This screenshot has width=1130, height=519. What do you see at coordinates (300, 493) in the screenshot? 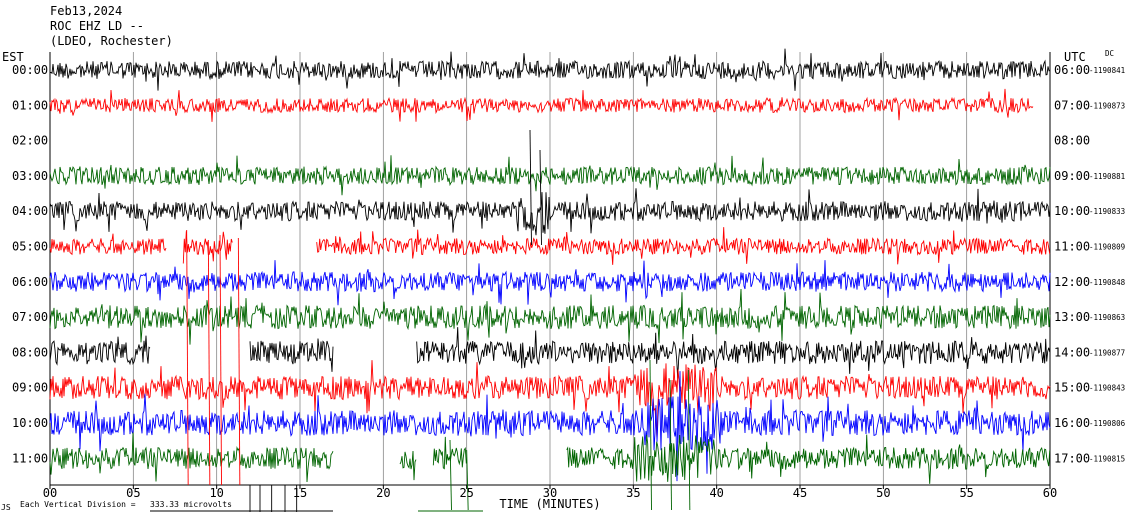
I see `x-tick-15: 15` at bounding box center [300, 493].